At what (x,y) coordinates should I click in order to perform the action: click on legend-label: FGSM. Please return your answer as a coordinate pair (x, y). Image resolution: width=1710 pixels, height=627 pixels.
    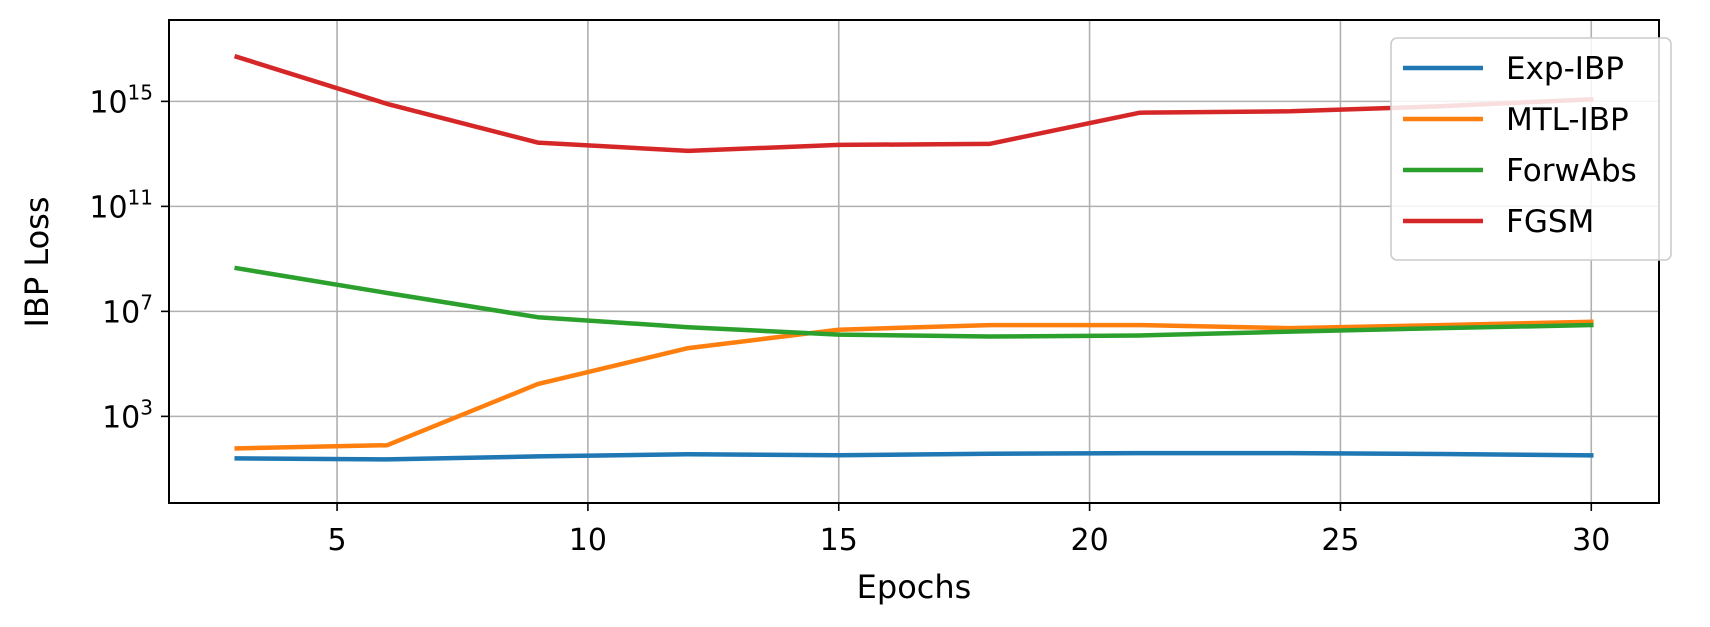
    Looking at the image, I should click on (1550, 222).